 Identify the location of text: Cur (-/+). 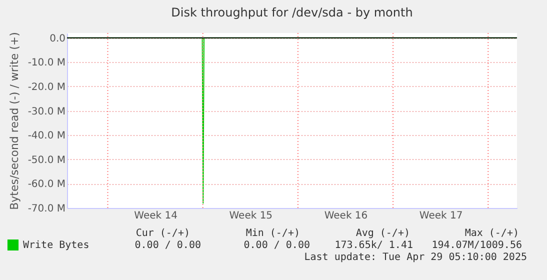
(163, 233).